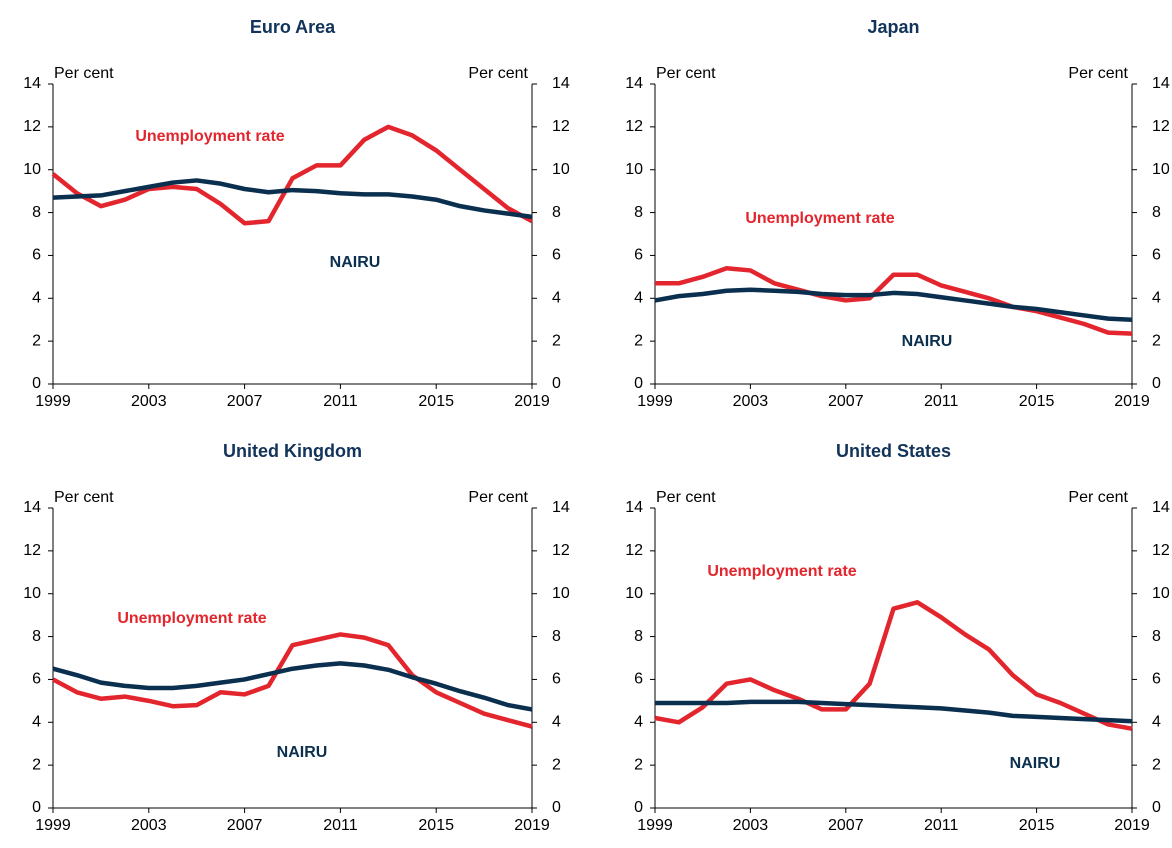 The height and width of the screenshot is (848, 1172). I want to click on chart-title: United States, so click(893, 451).